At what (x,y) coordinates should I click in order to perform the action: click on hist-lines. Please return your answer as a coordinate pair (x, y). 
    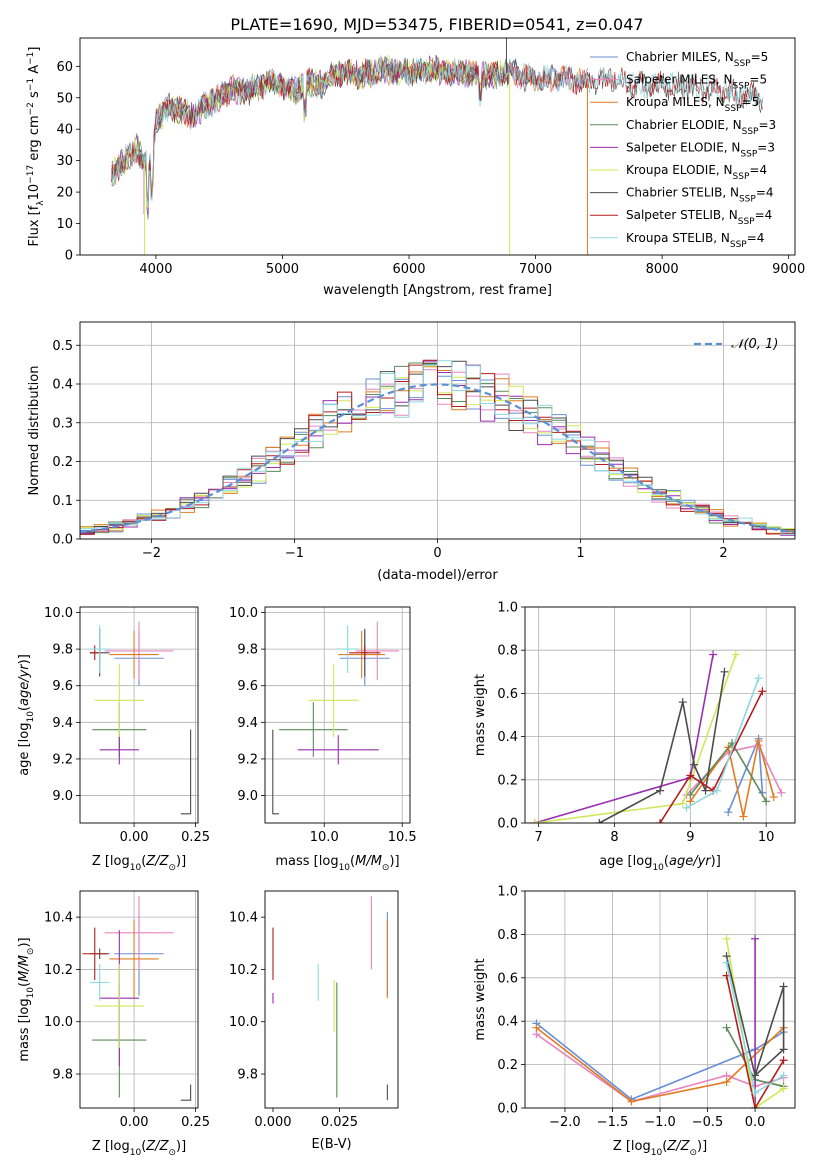
    Looking at the image, I should click on (437, 447).